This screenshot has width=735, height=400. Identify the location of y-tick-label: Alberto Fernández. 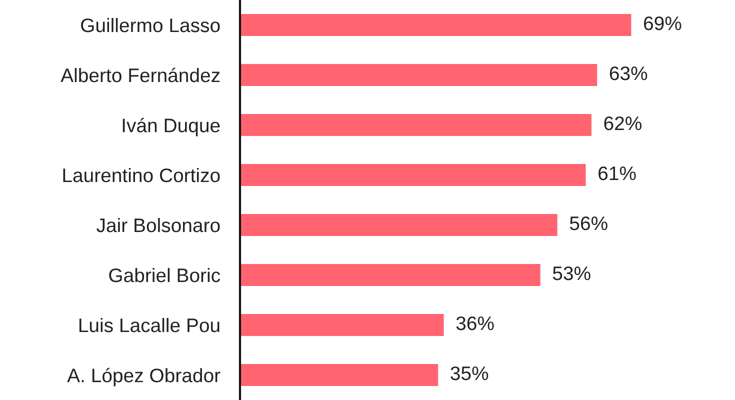
(140, 75).